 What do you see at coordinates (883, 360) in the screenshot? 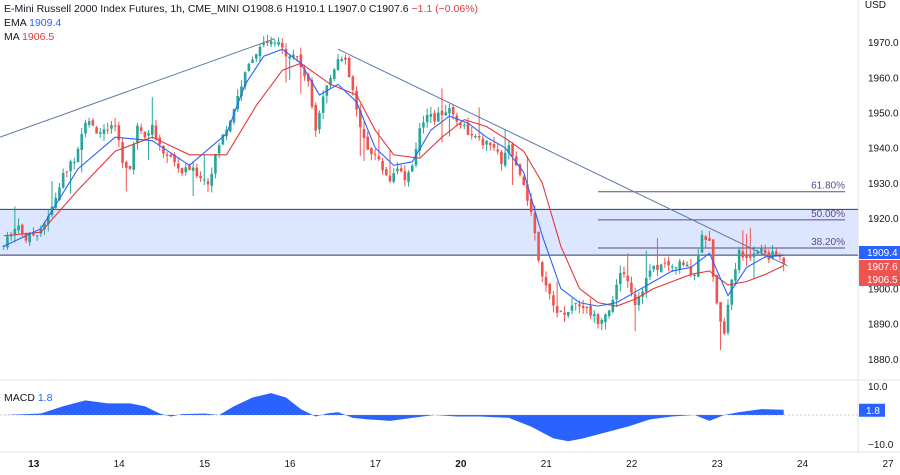
I see `y-tick-label: 1880.0` at bounding box center [883, 360].